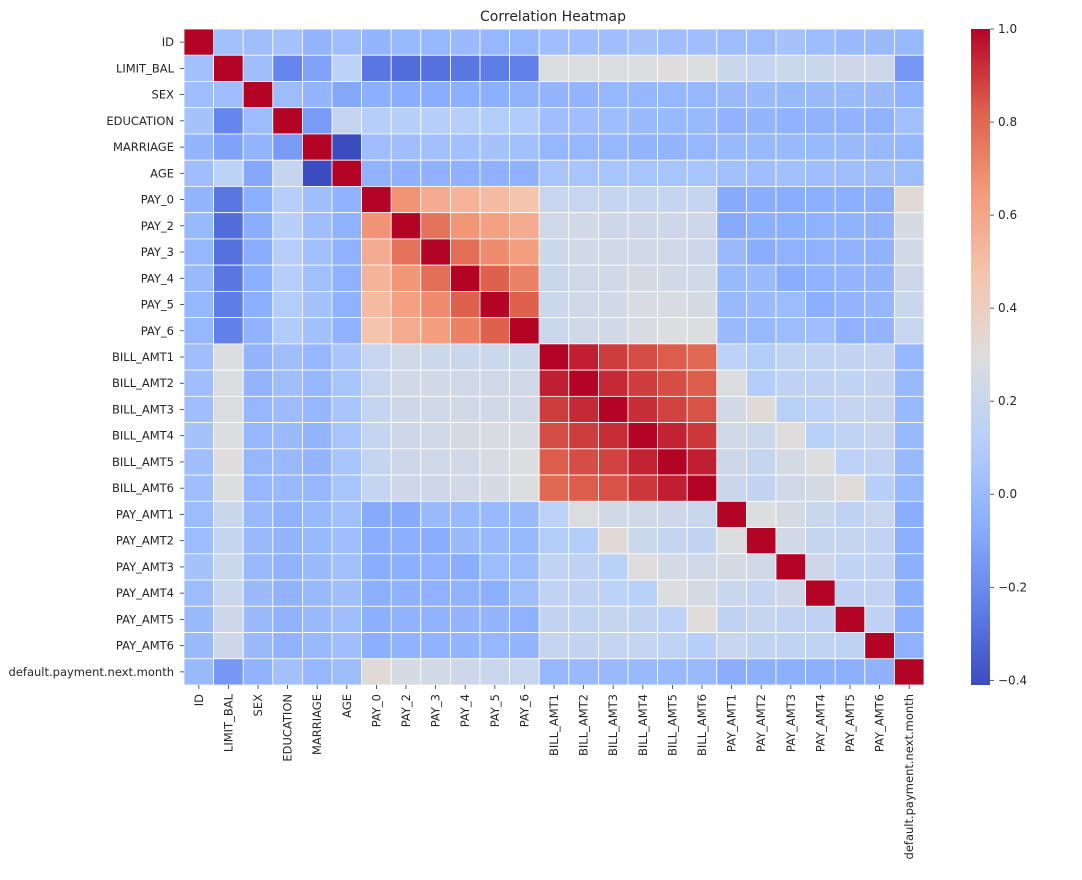  What do you see at coordinates (436, 710) in the screenshot?
I see `x-tick-label: PAY_3` at bounding box center [436, 710].